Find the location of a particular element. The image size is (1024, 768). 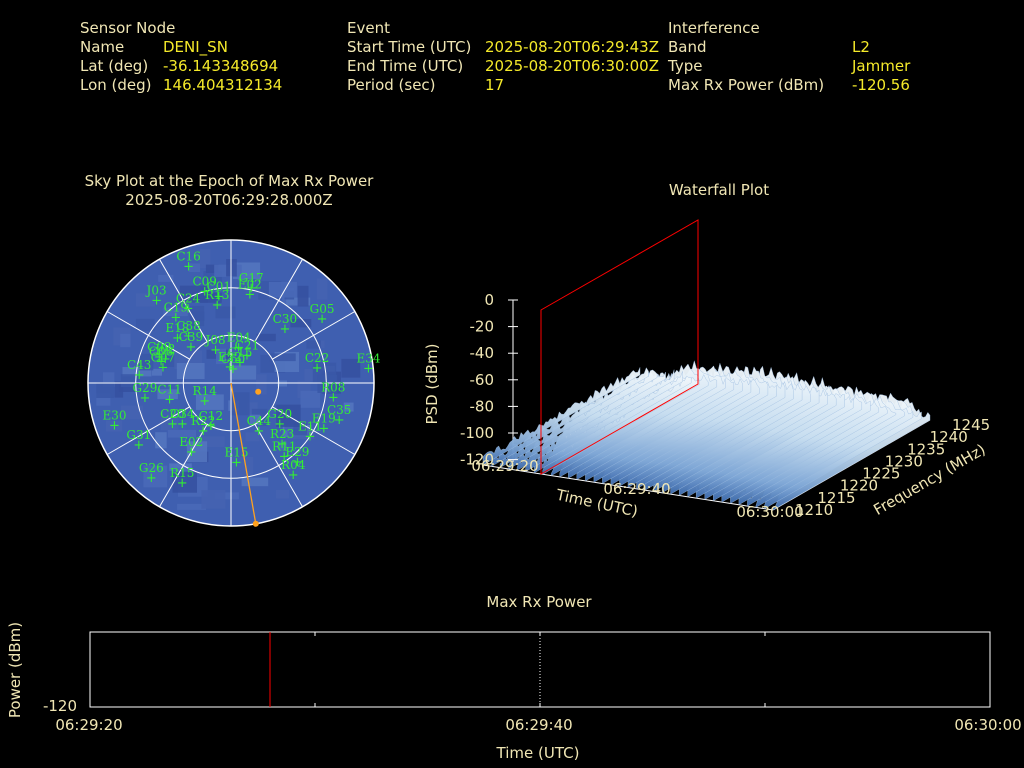

elevation-ring is located at coordinates (231, 383).